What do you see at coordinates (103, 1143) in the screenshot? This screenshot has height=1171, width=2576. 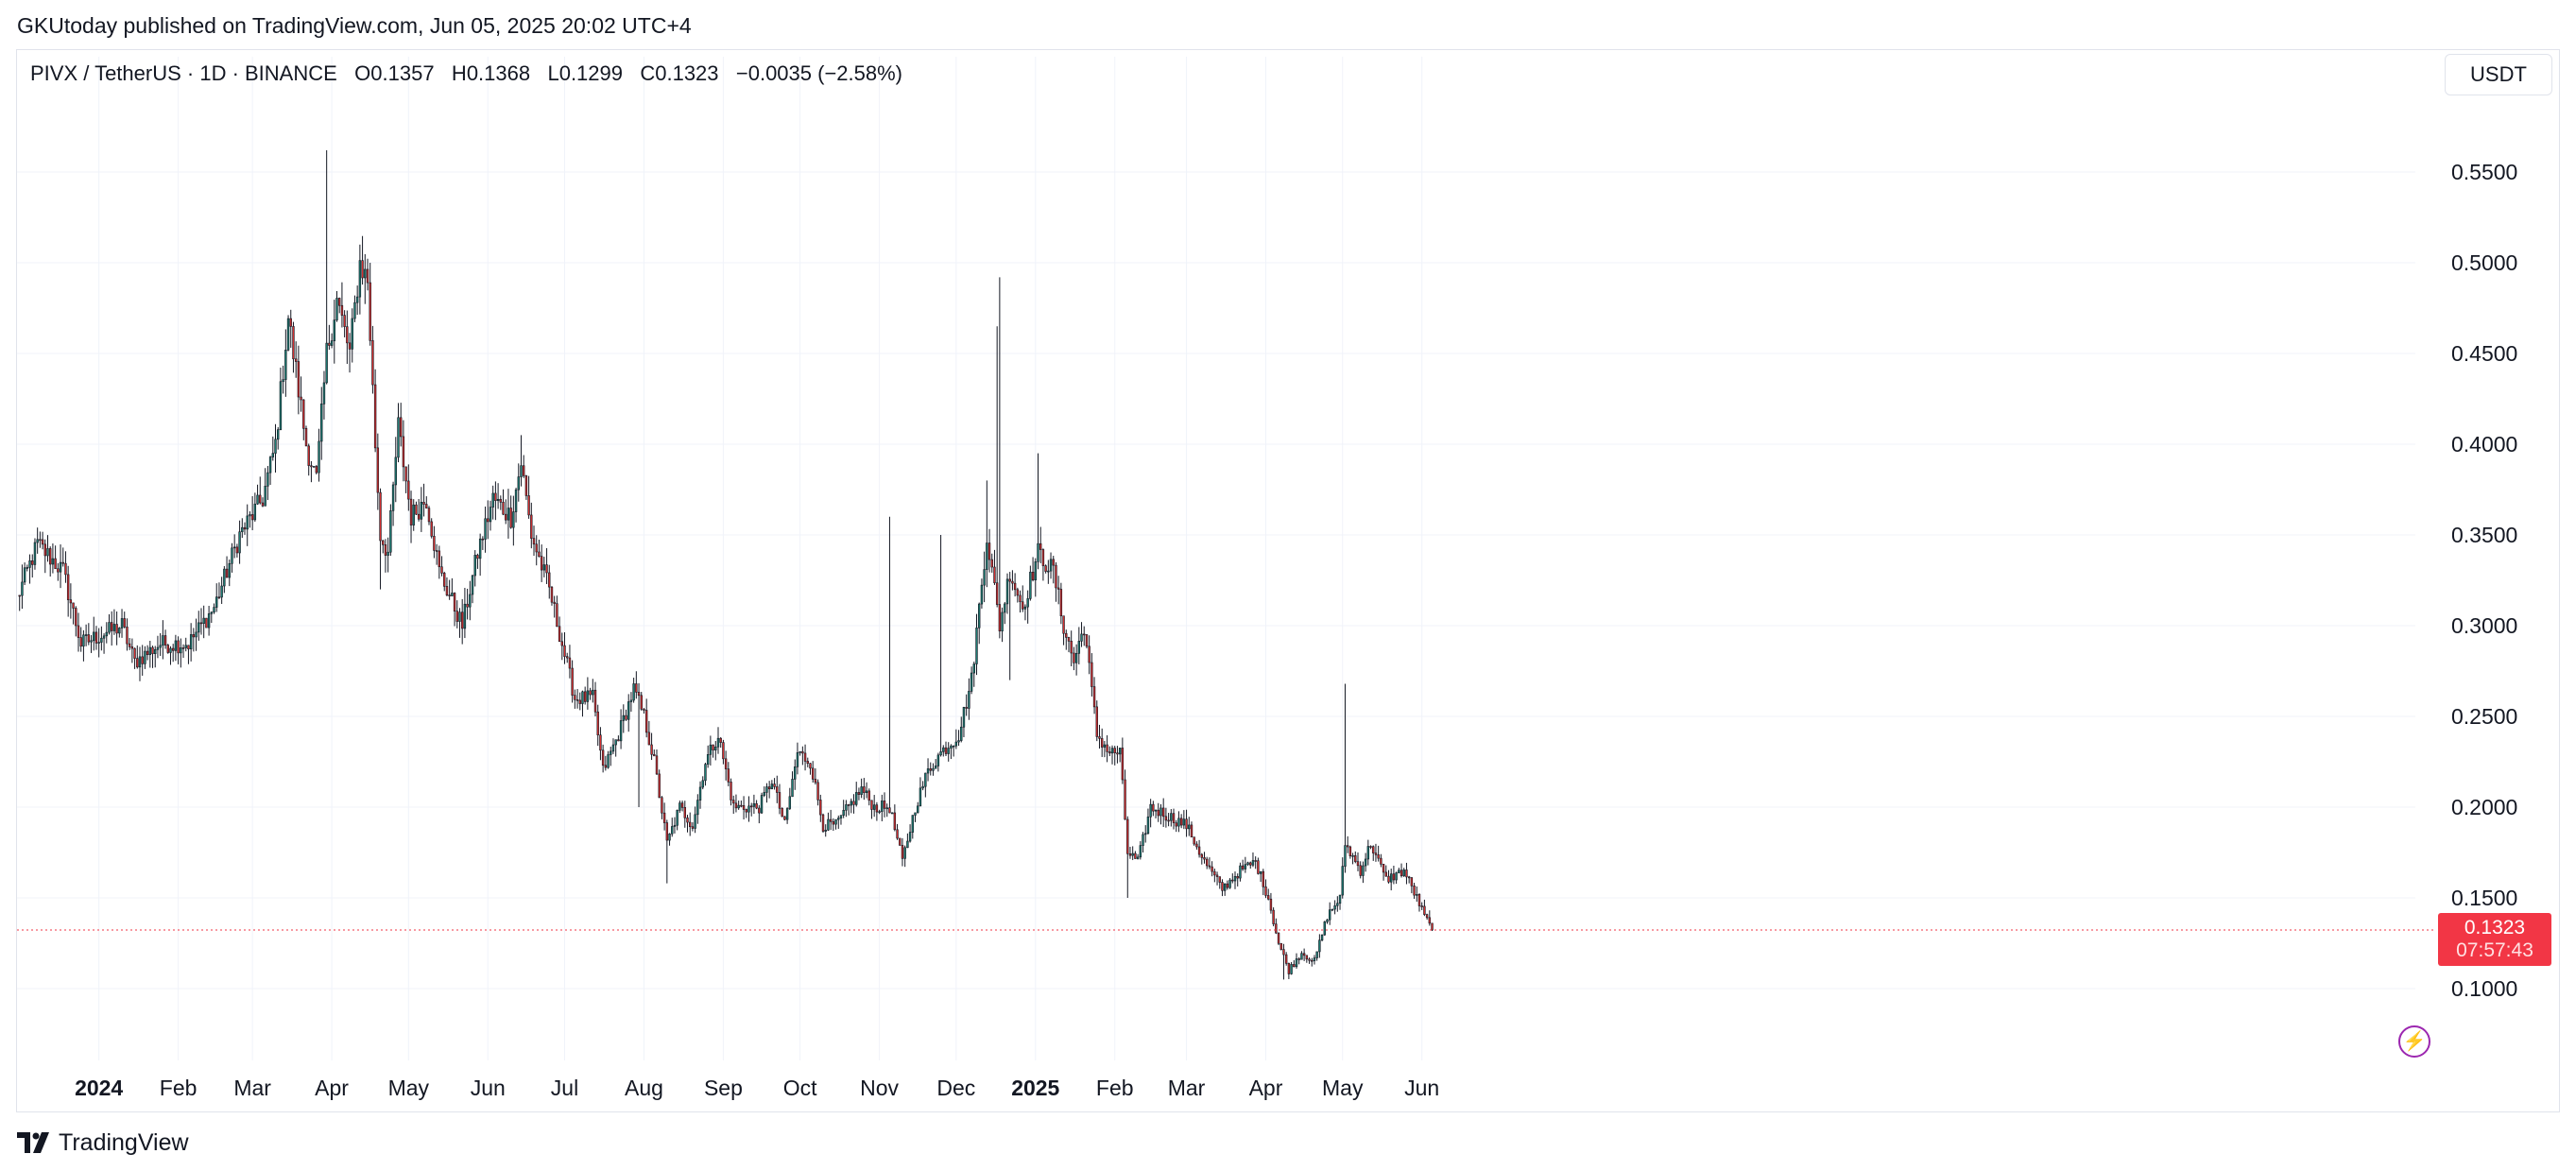 I see `tradingview-logo: TradingView` at bounding box center [103, 1143].